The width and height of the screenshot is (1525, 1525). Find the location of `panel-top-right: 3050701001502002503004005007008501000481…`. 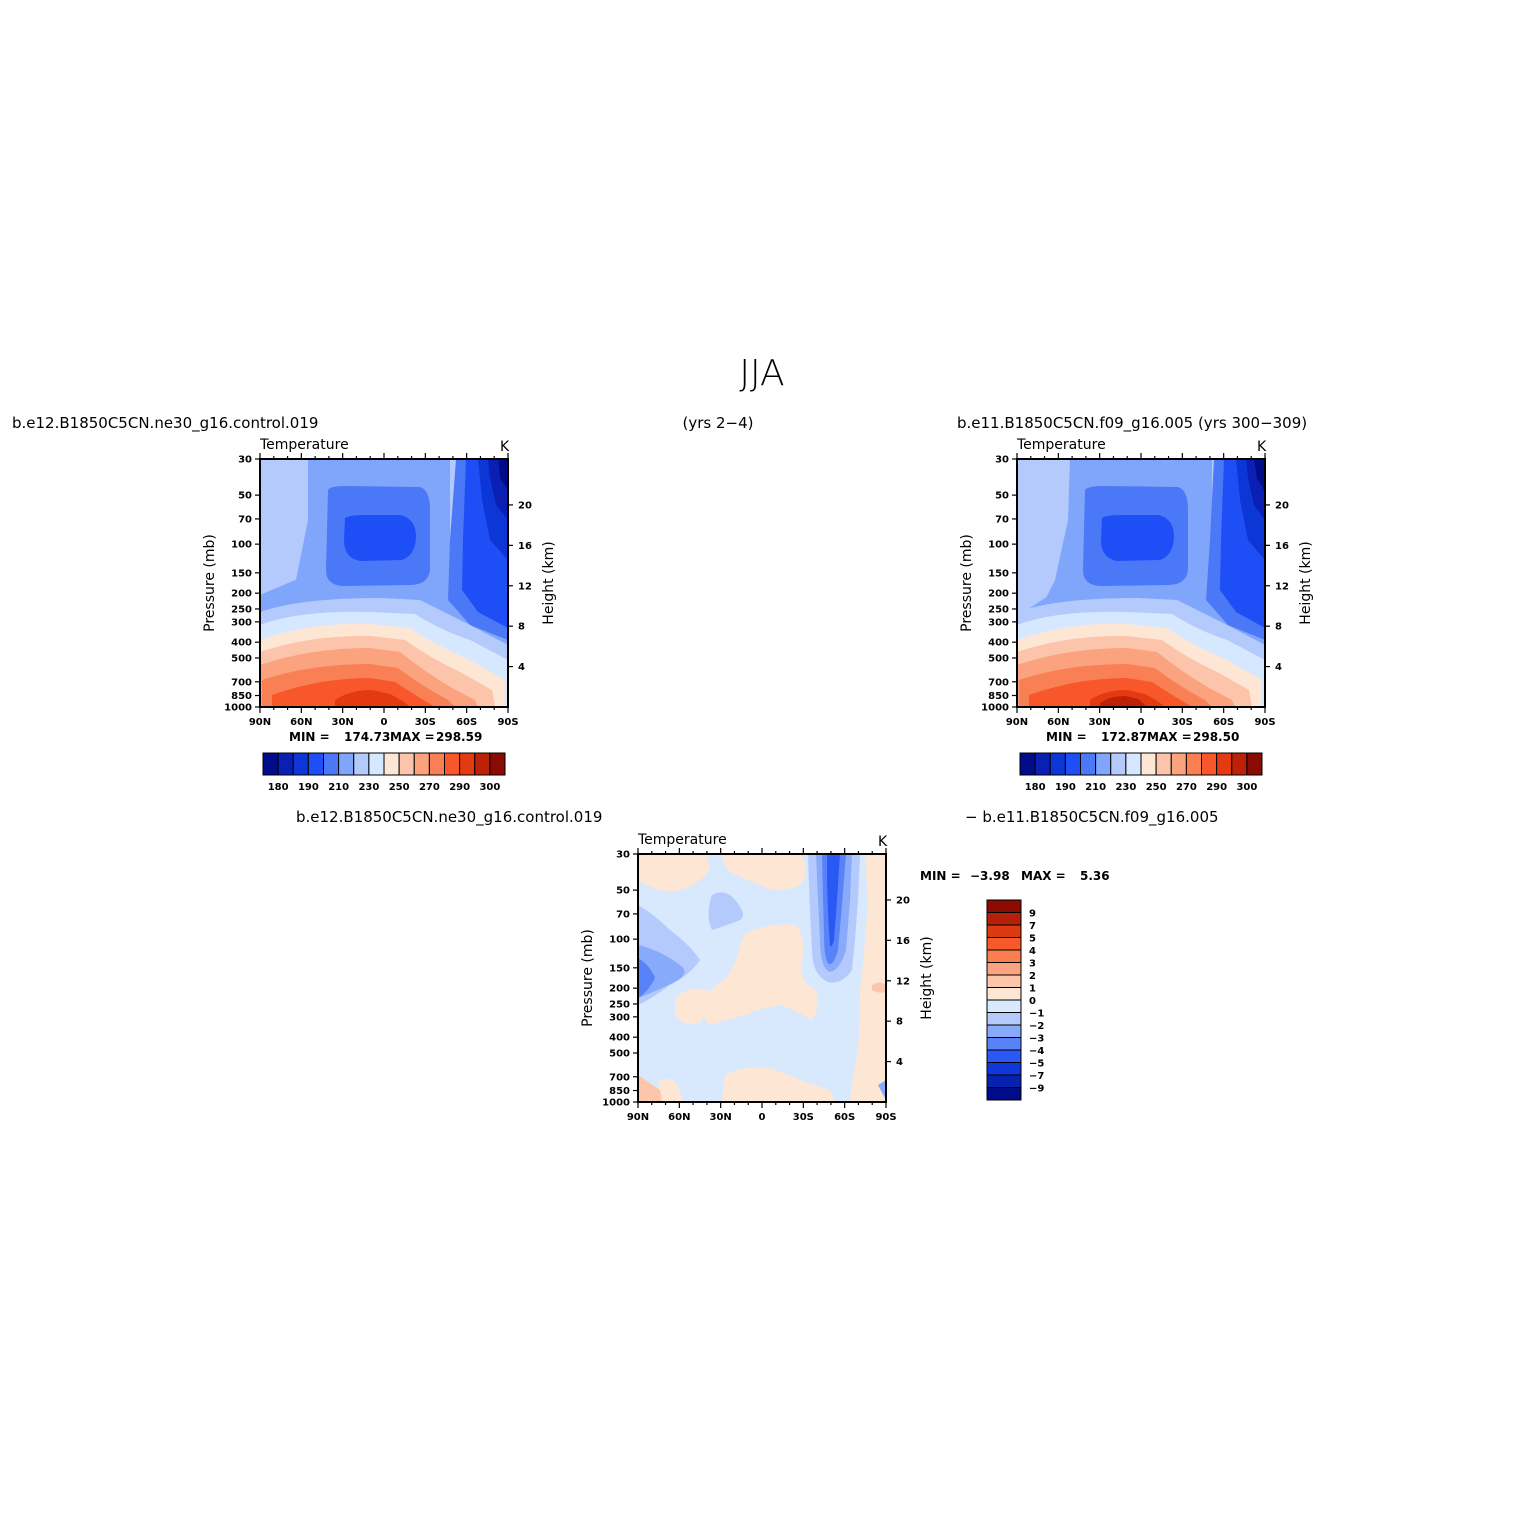

panel-top-right: 3050701001502002503004005007008501000481… is located at coordinates (1136, 615).